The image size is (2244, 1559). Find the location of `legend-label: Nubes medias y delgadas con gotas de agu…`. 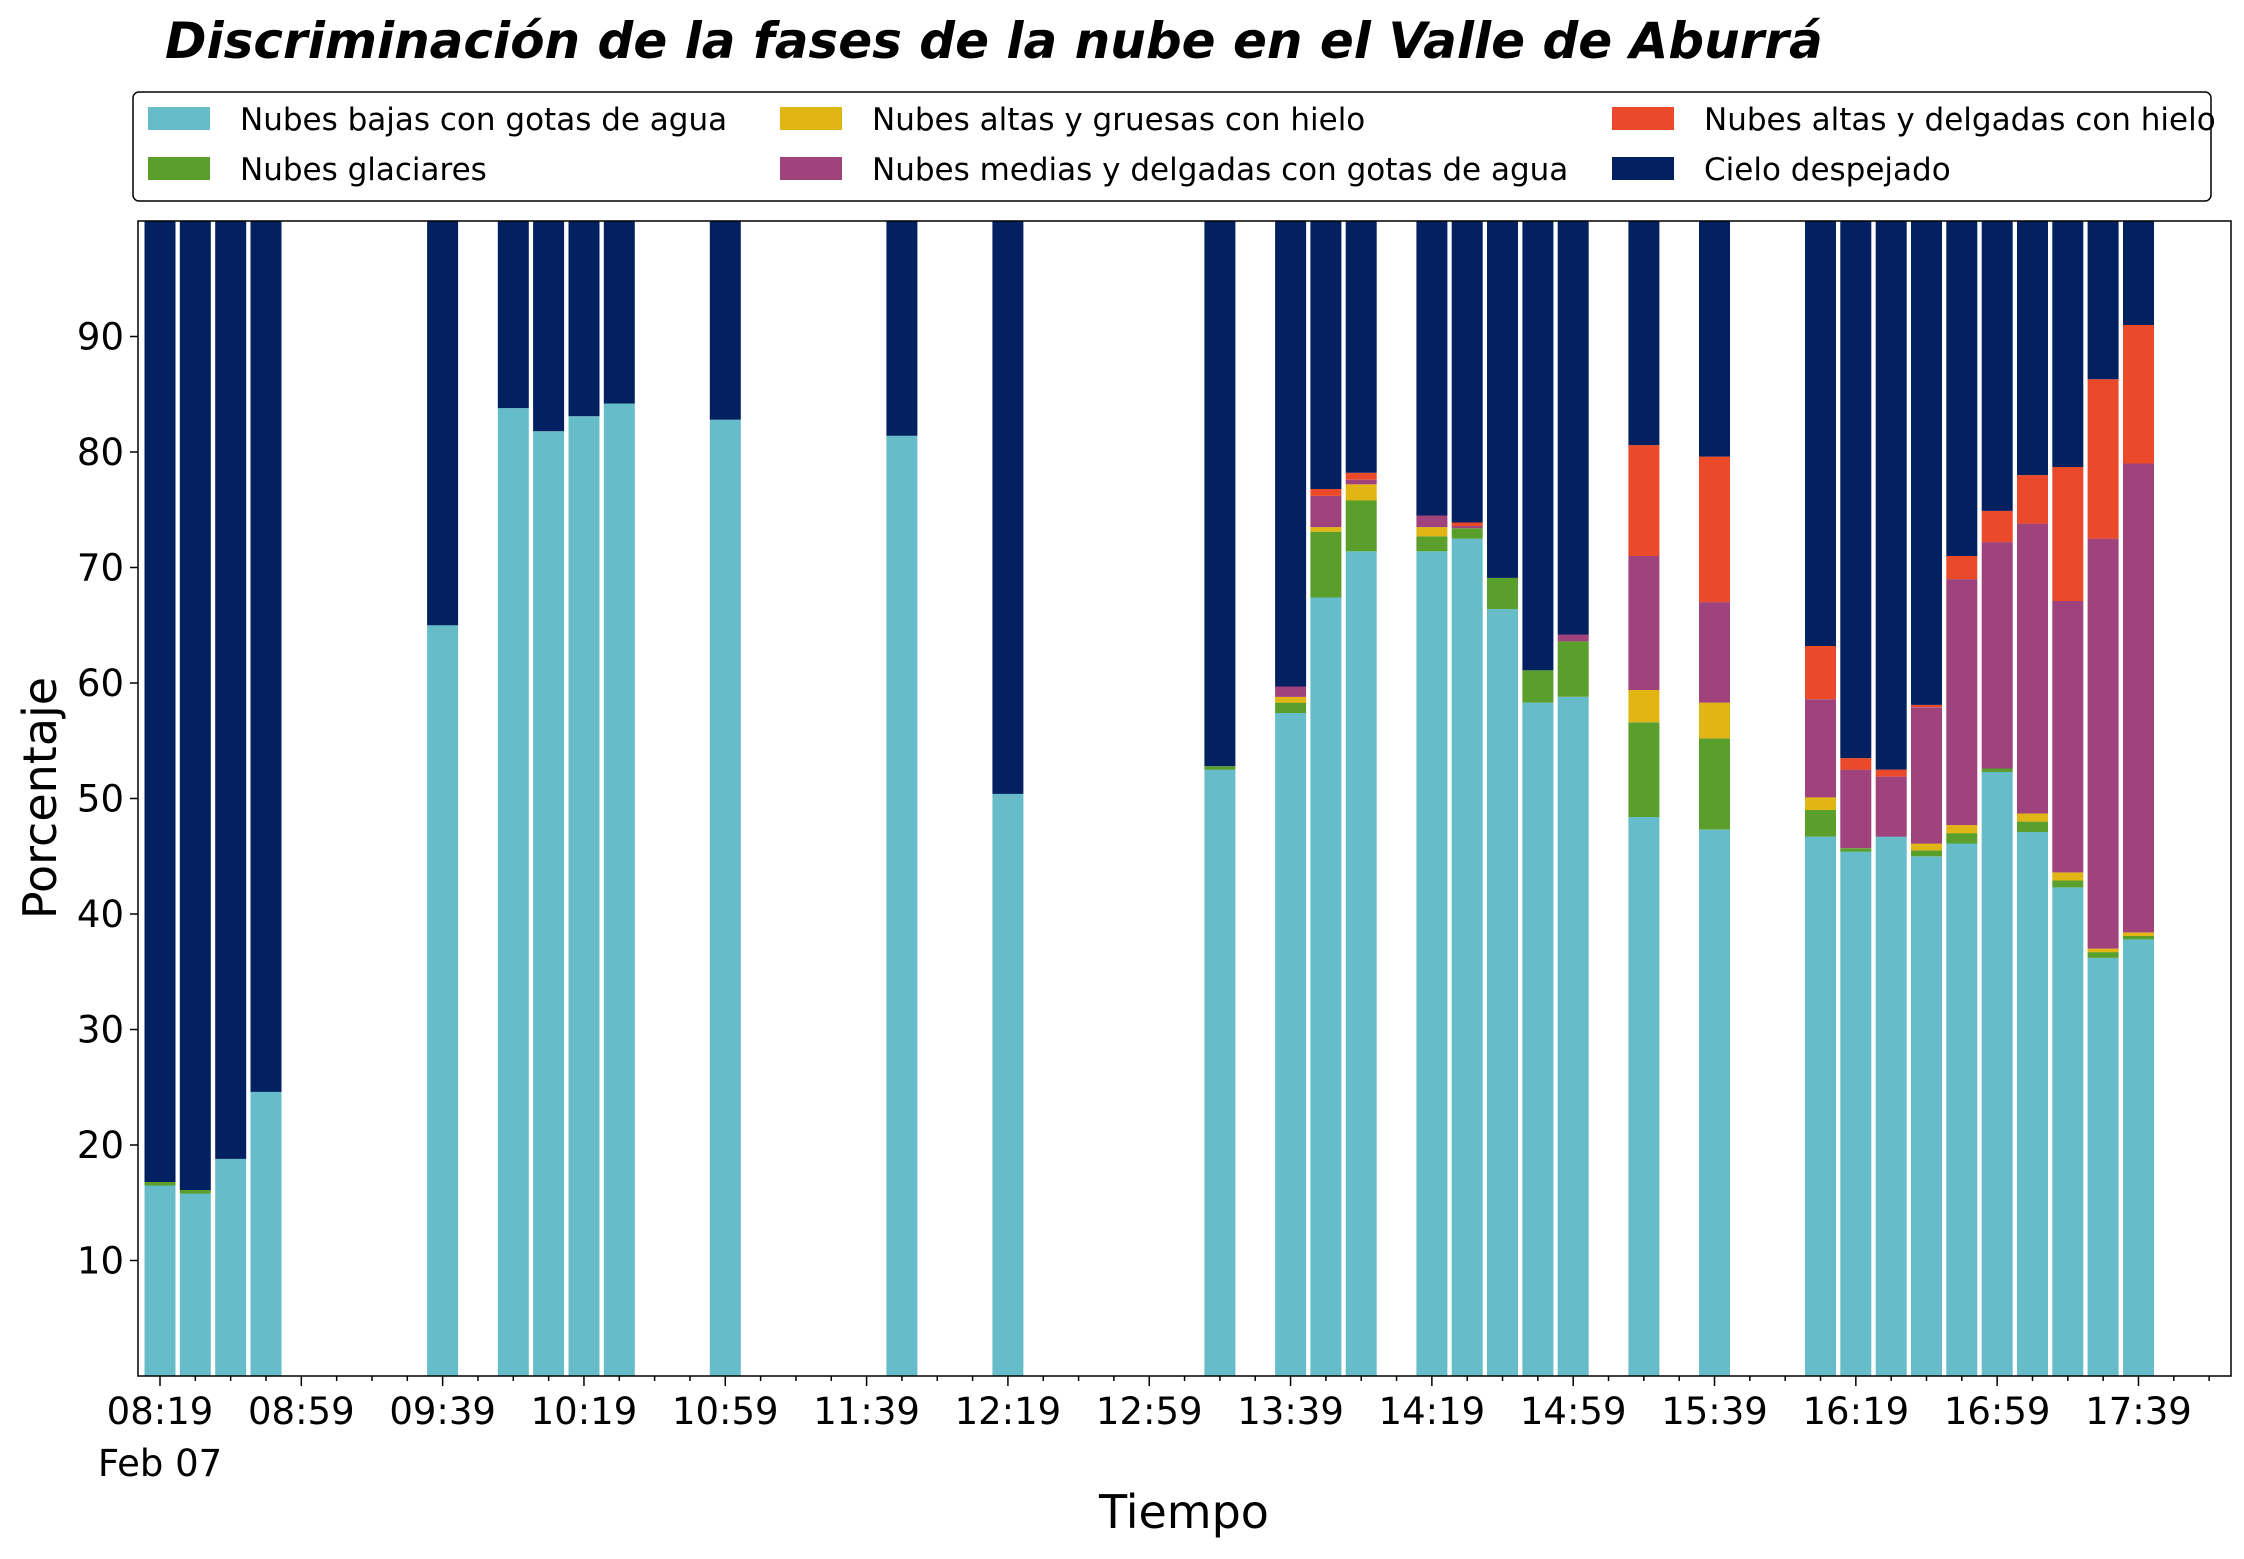

legend-label: Nubes medias y delgadas con gotas de agu… is located at coordinates (1220, 170).